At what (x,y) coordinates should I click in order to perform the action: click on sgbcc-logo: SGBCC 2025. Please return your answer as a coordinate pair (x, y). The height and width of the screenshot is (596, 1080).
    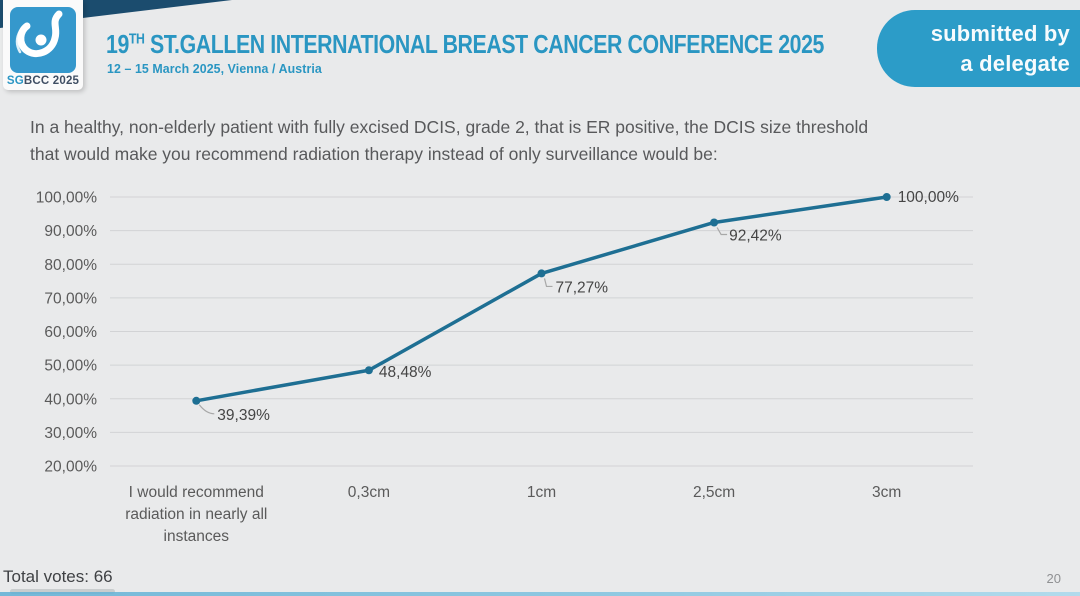
    Looking at the image, I should click on (43, 45).